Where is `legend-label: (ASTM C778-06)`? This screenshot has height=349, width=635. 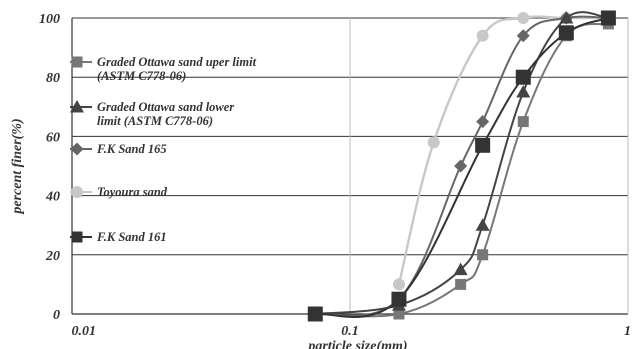 legend-label: (ASTM C778-06) is located at coordinates (141, 76).